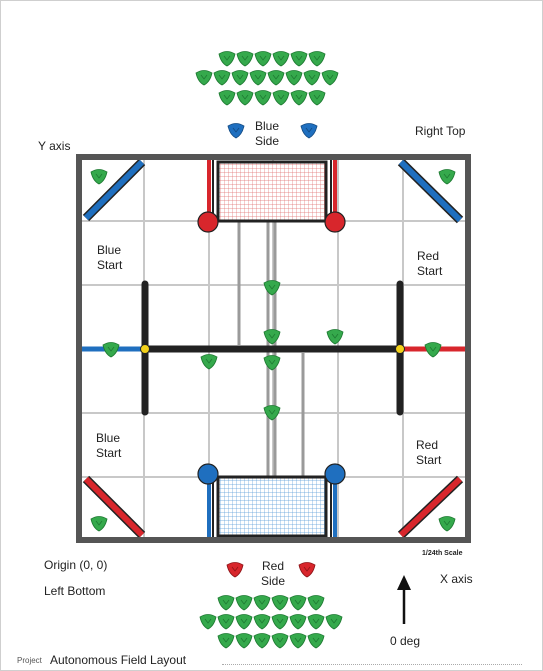  Describe the element at coordinates (404, 599) in the screenshot. I see `up-arrow-icon` at that location.